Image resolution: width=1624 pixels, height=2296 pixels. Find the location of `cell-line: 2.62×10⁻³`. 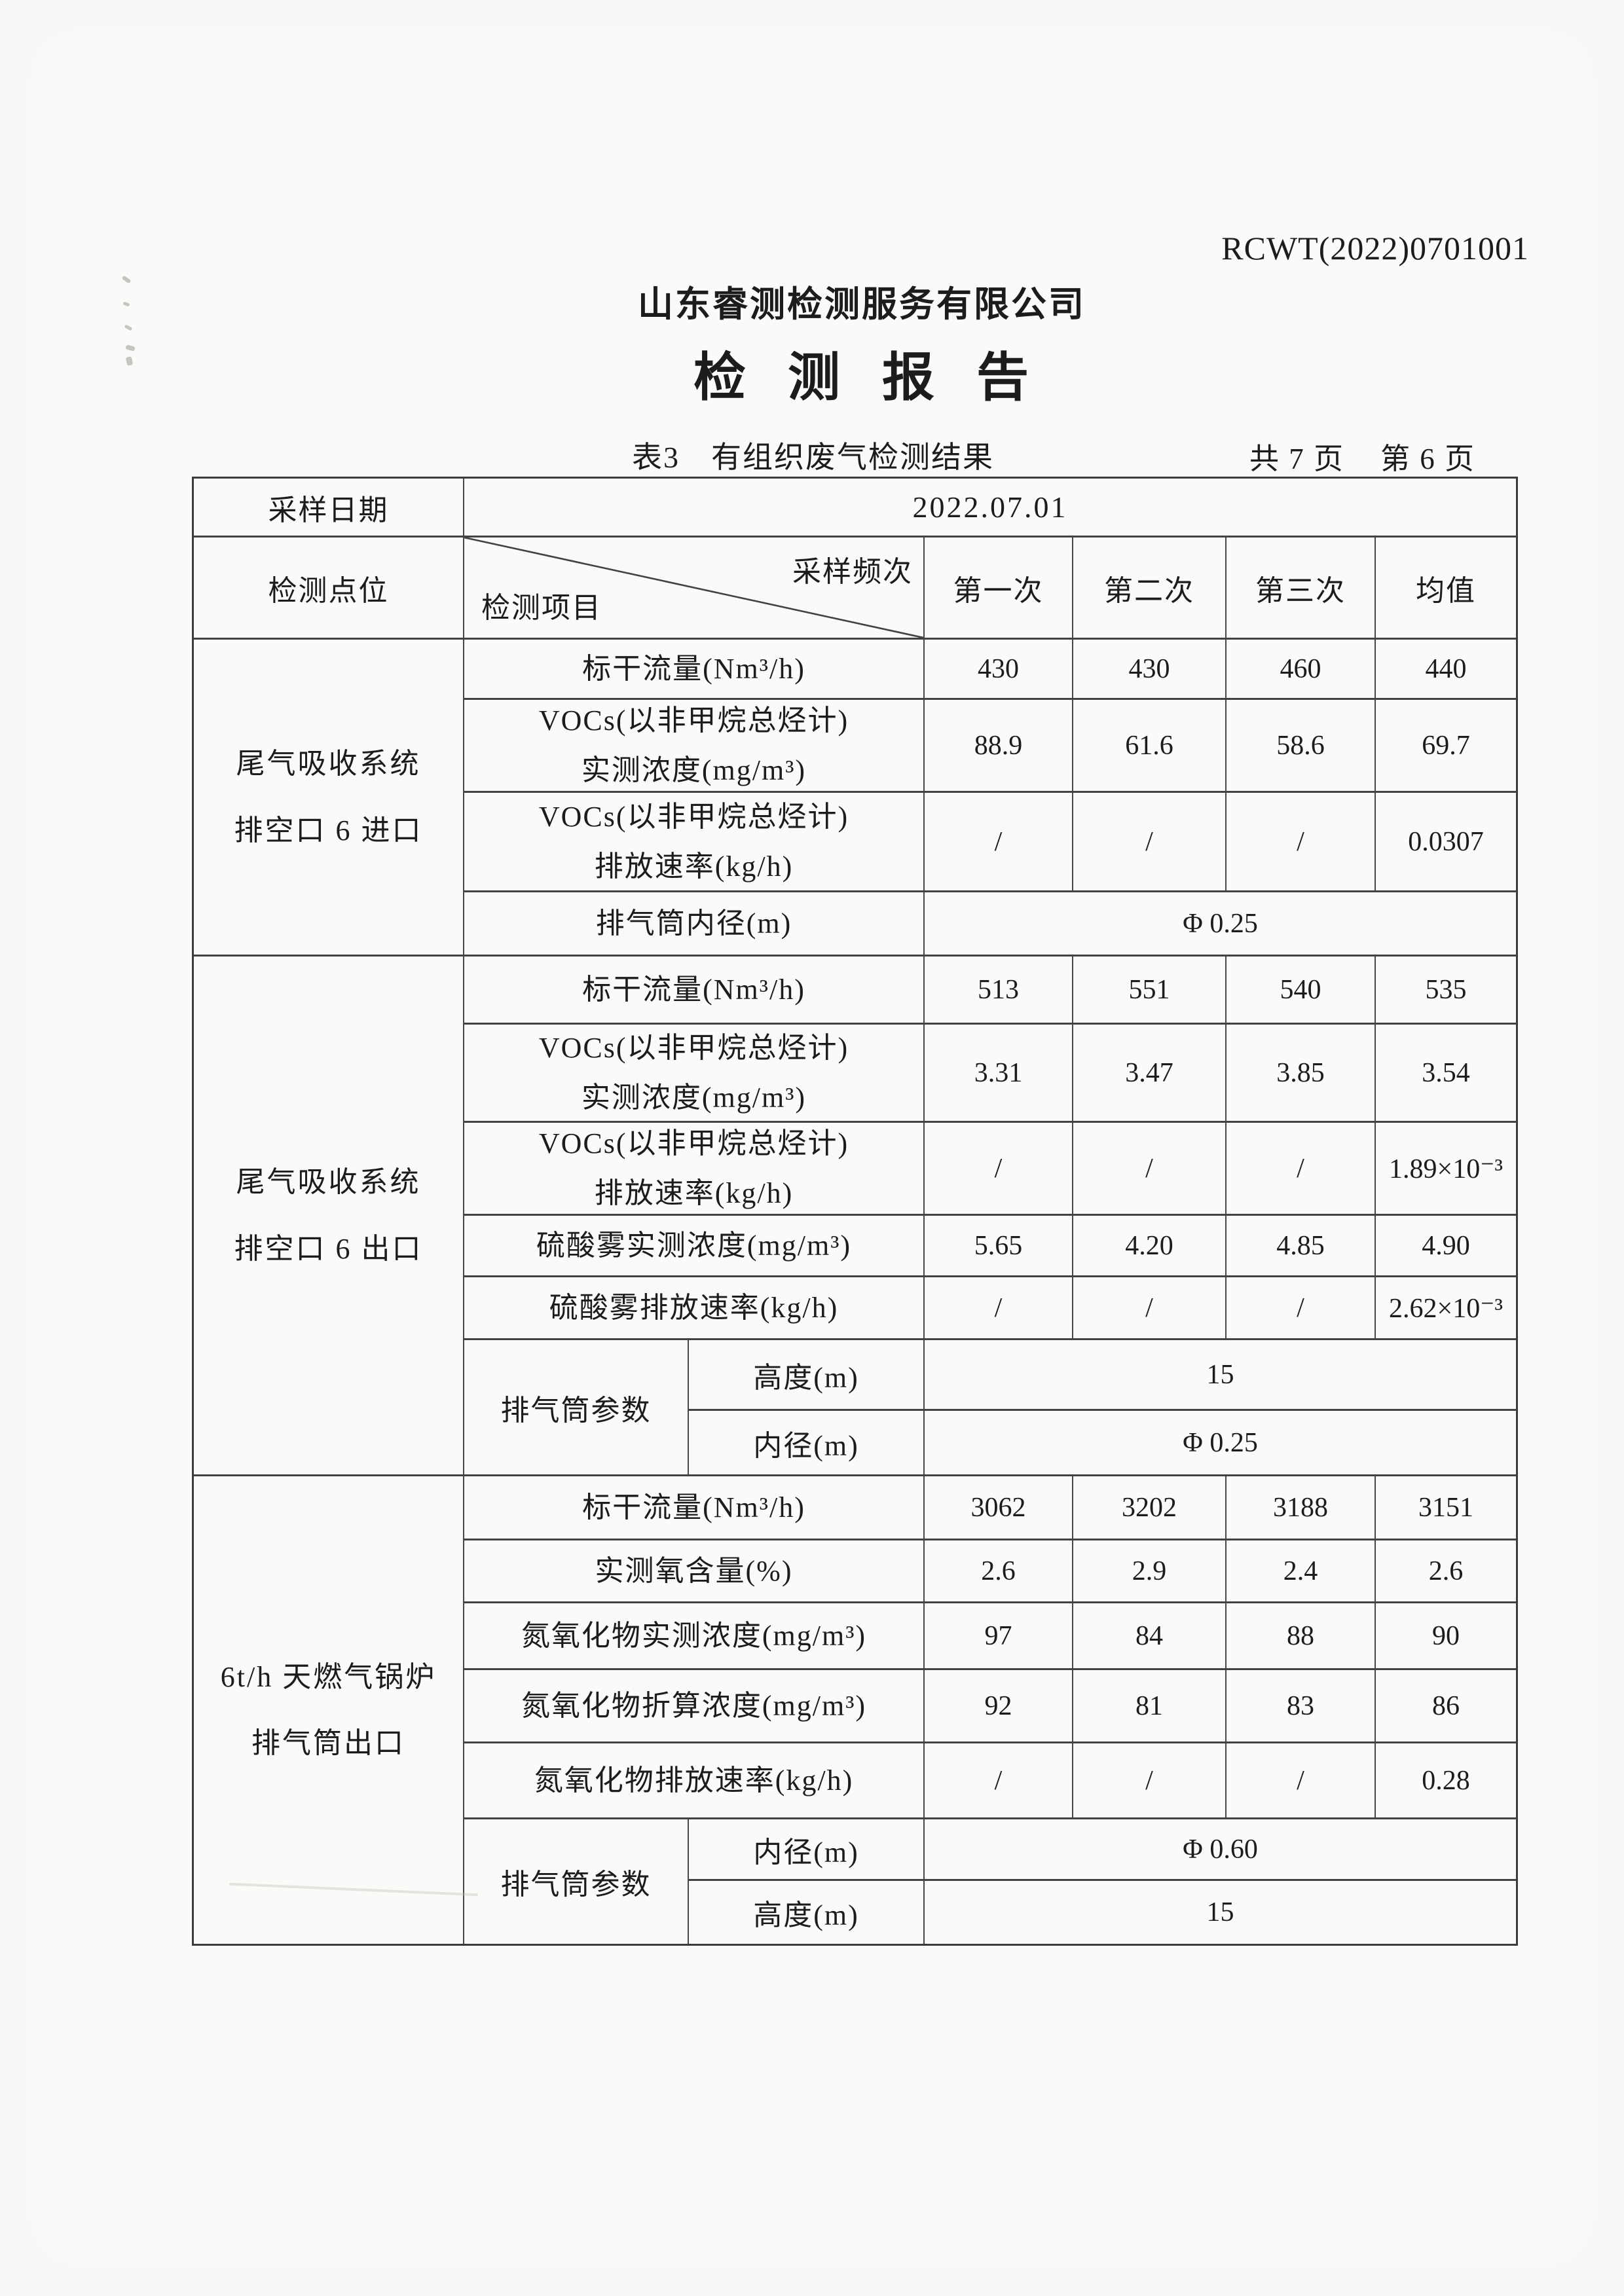

cell-line: 2.62×10⁻³ is located at coordinates (1446, 1308).